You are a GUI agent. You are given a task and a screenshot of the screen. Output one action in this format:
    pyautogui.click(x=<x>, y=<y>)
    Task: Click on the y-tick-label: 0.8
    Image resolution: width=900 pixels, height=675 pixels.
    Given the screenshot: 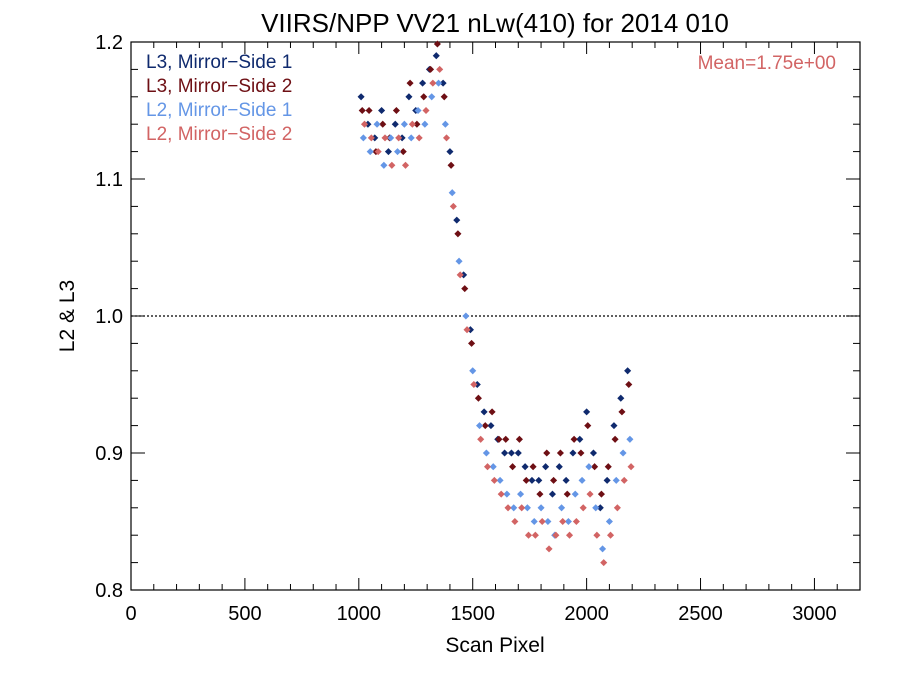 What is the action you would take?
    pyautogui.click(x=109, y=591)
    